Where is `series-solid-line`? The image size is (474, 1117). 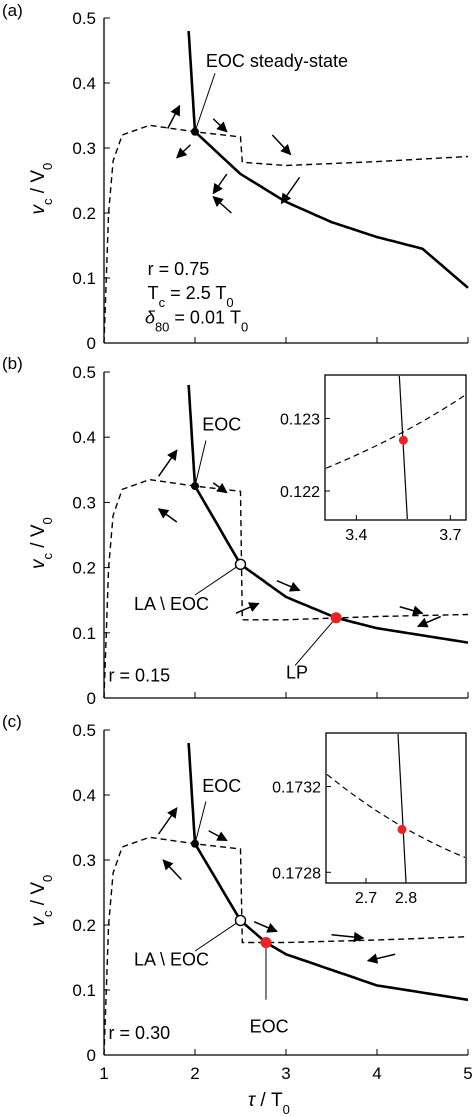 series-solid-line is located at coordinates (328, 159).